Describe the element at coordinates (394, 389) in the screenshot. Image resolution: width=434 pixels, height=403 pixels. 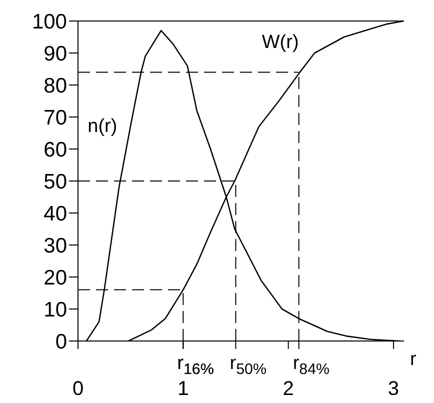
I see `x-tick-label: 3` at that location.